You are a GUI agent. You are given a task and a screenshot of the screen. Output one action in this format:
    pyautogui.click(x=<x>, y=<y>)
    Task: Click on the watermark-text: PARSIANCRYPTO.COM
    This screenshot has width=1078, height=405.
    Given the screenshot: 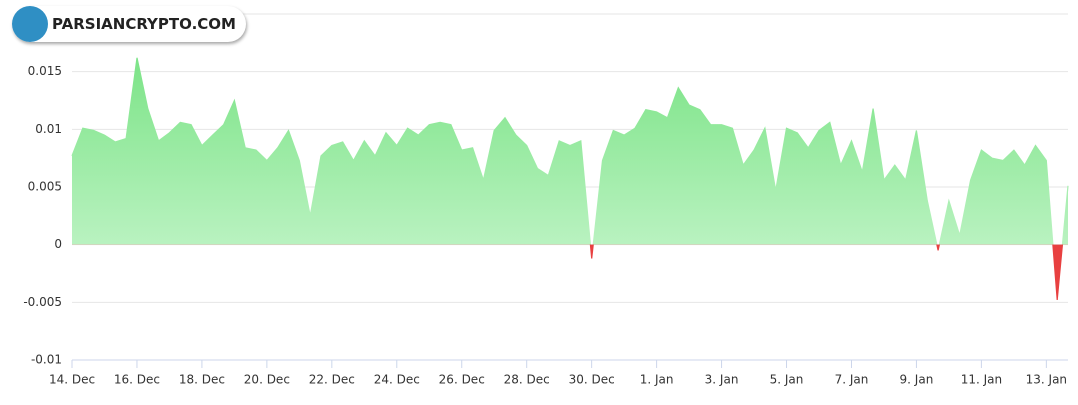 What is the action you would take?
    pyautogui.click(x=144, y=24)
    